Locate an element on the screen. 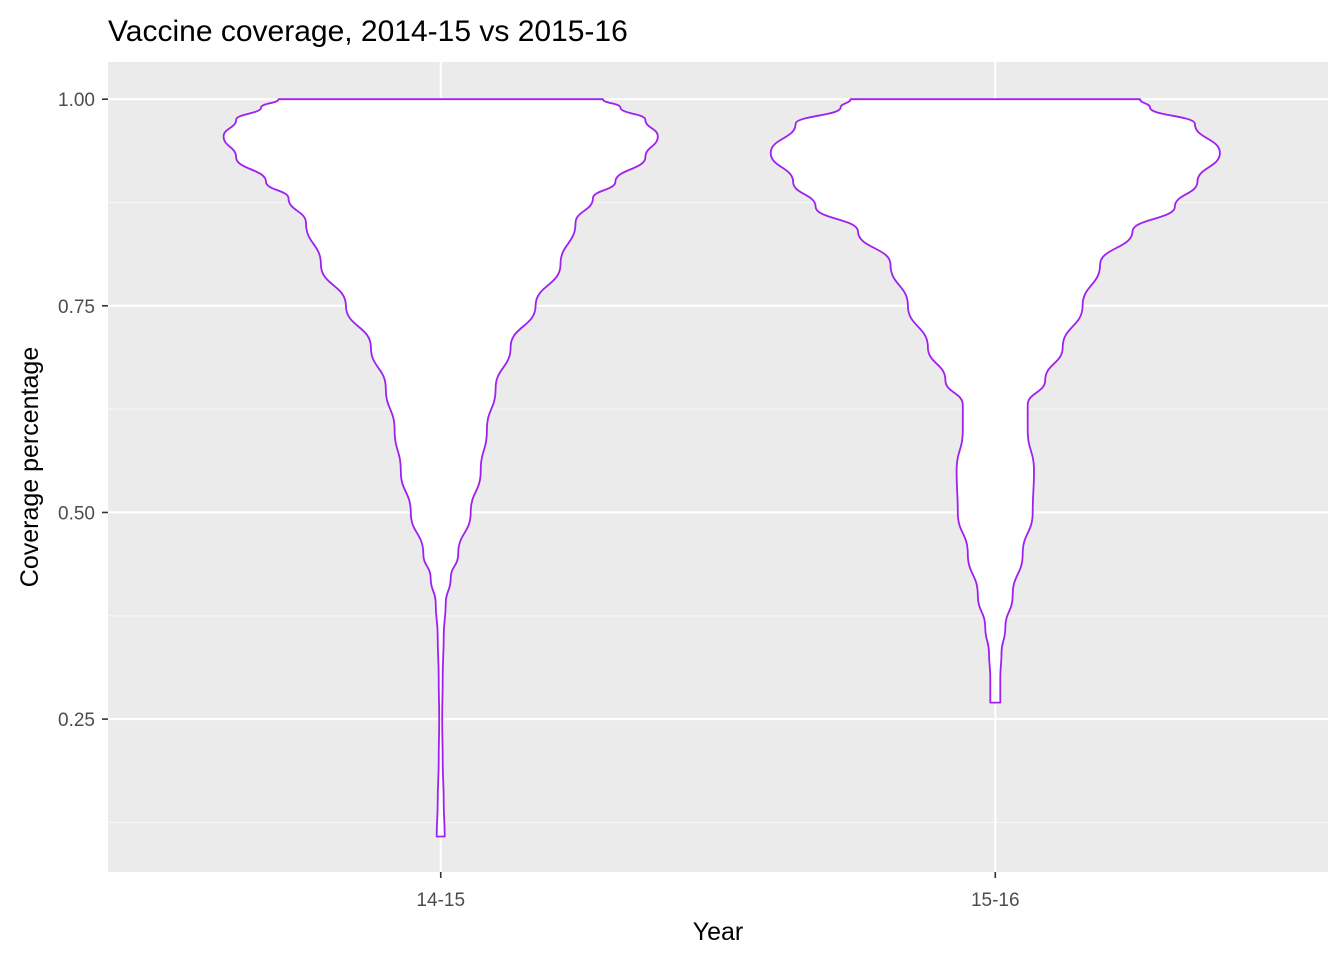  y-axis-title: Coverage percentage is located at coordinates (30, 467).